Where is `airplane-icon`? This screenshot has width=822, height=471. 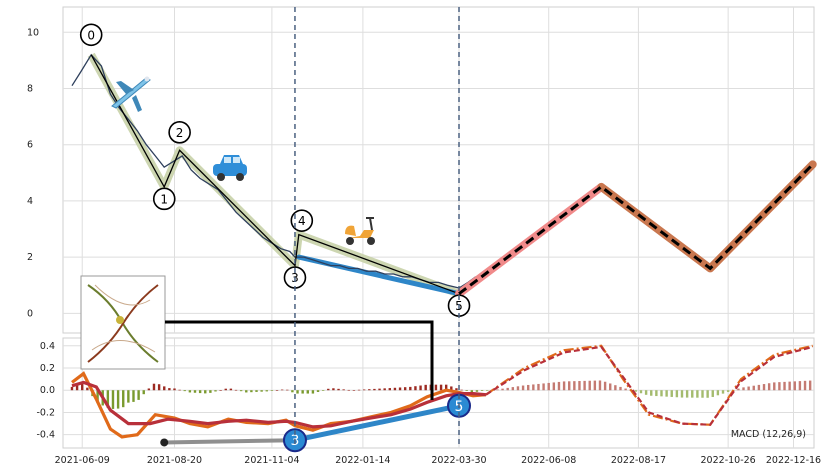
airplane-icon is located at coordinates (131, 94).